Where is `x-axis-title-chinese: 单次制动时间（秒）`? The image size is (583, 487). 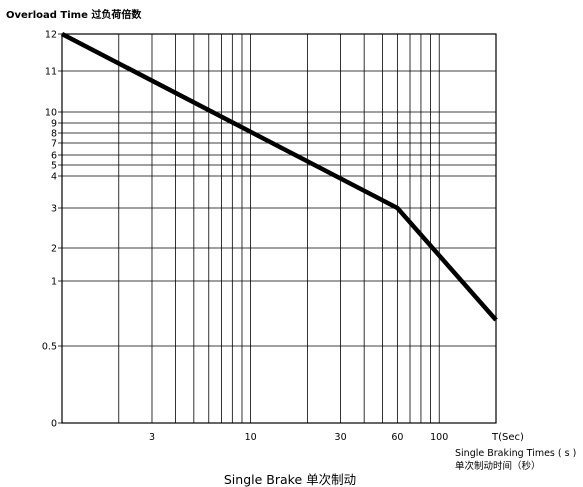
x-axis-title-chinese: 单次制动时间（秒） is located at coordinates (498, 466).